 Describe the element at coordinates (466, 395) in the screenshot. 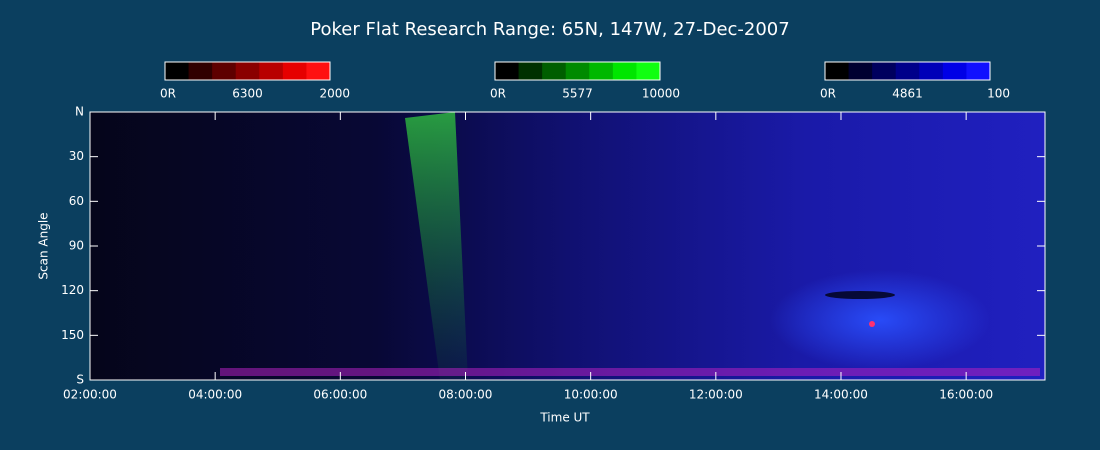

I see `x-tick-label: 08:00:00` at that location.